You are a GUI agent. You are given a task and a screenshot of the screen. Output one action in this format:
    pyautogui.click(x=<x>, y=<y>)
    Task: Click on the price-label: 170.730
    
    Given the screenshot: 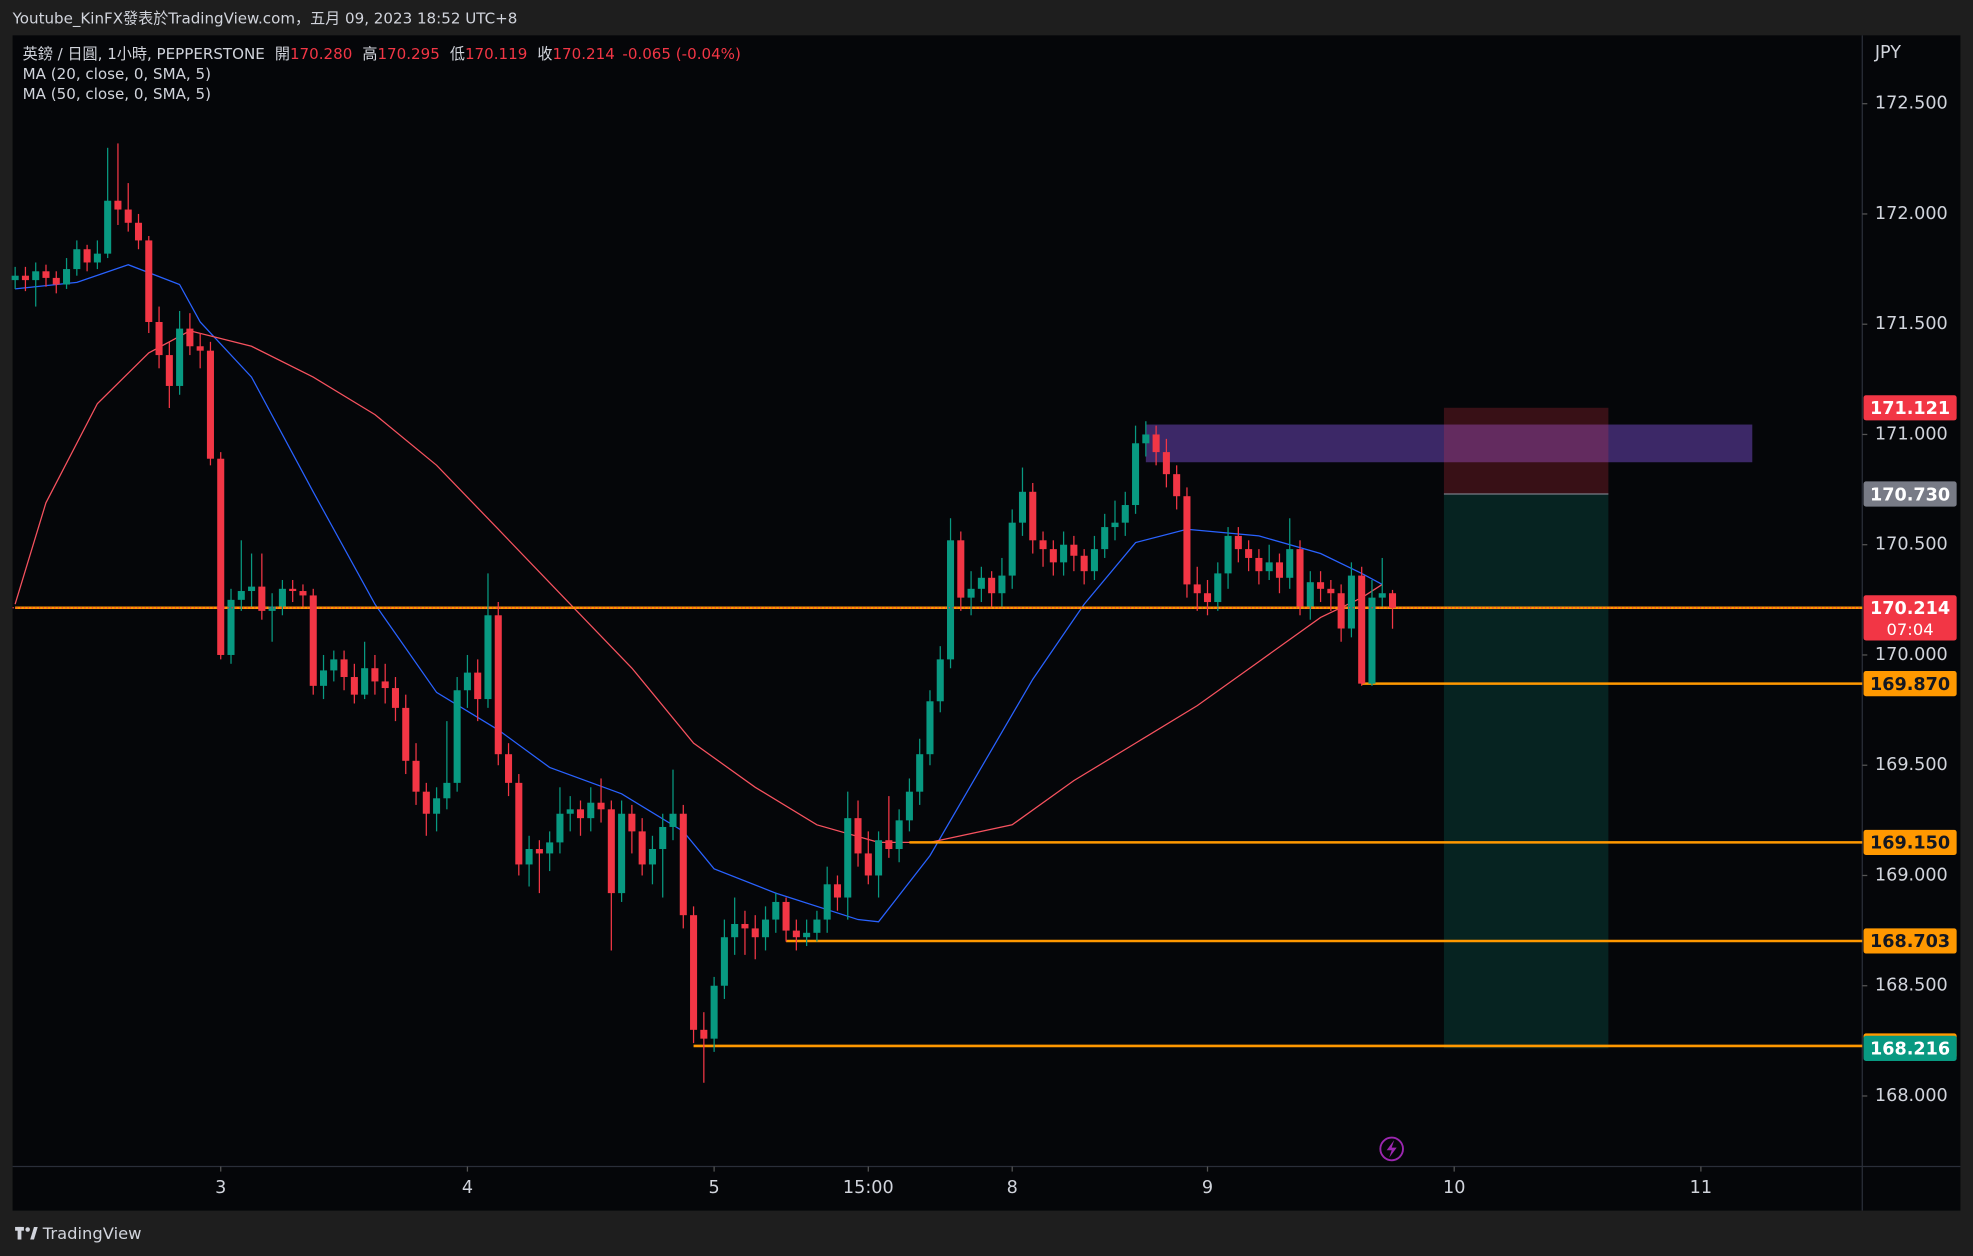 What is the action you would take?
    pyautogui.click(x=1910, y=495)
    